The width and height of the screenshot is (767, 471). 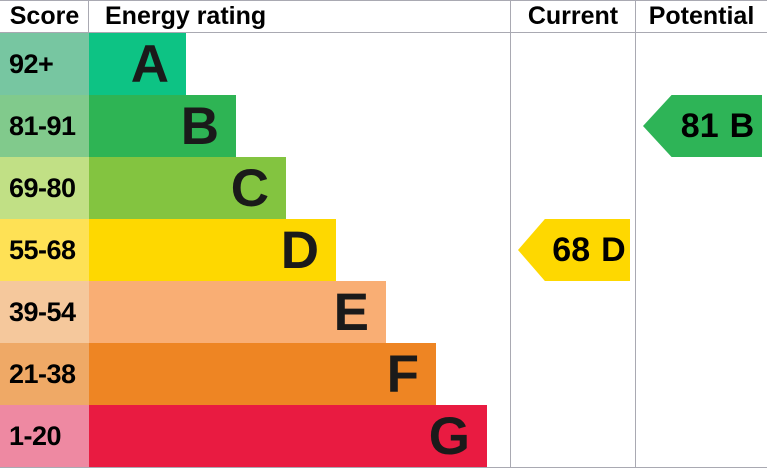 What do you see at coordinates (573, 15) in the screenshot?
I see `column-header-current: Current` at bounding box center [573, 15].